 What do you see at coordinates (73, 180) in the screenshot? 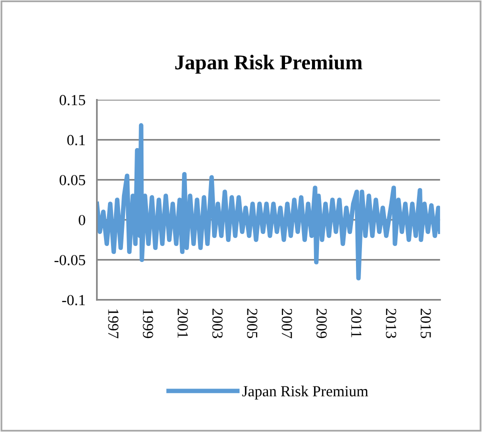
I see `y-tick-label: 0.05` at bounding box center [73, 180].